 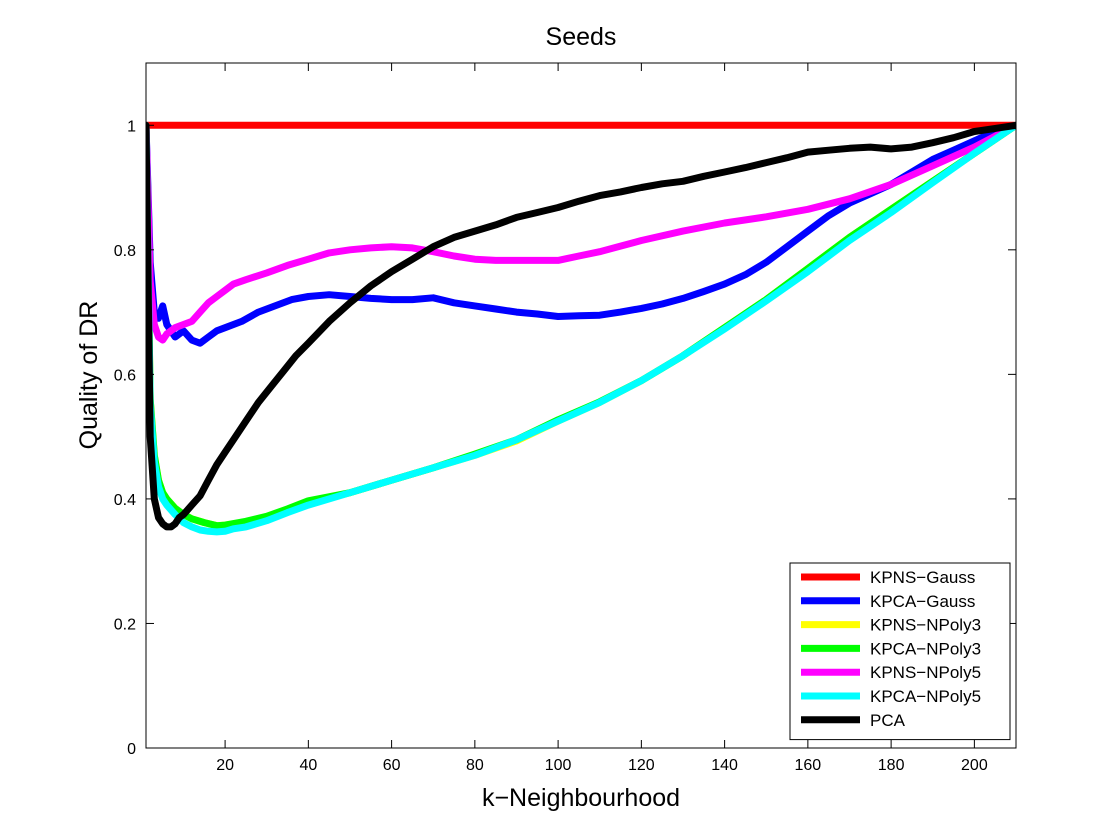 I want to click on y-tick-label: 1, so click(x=131, y=126).